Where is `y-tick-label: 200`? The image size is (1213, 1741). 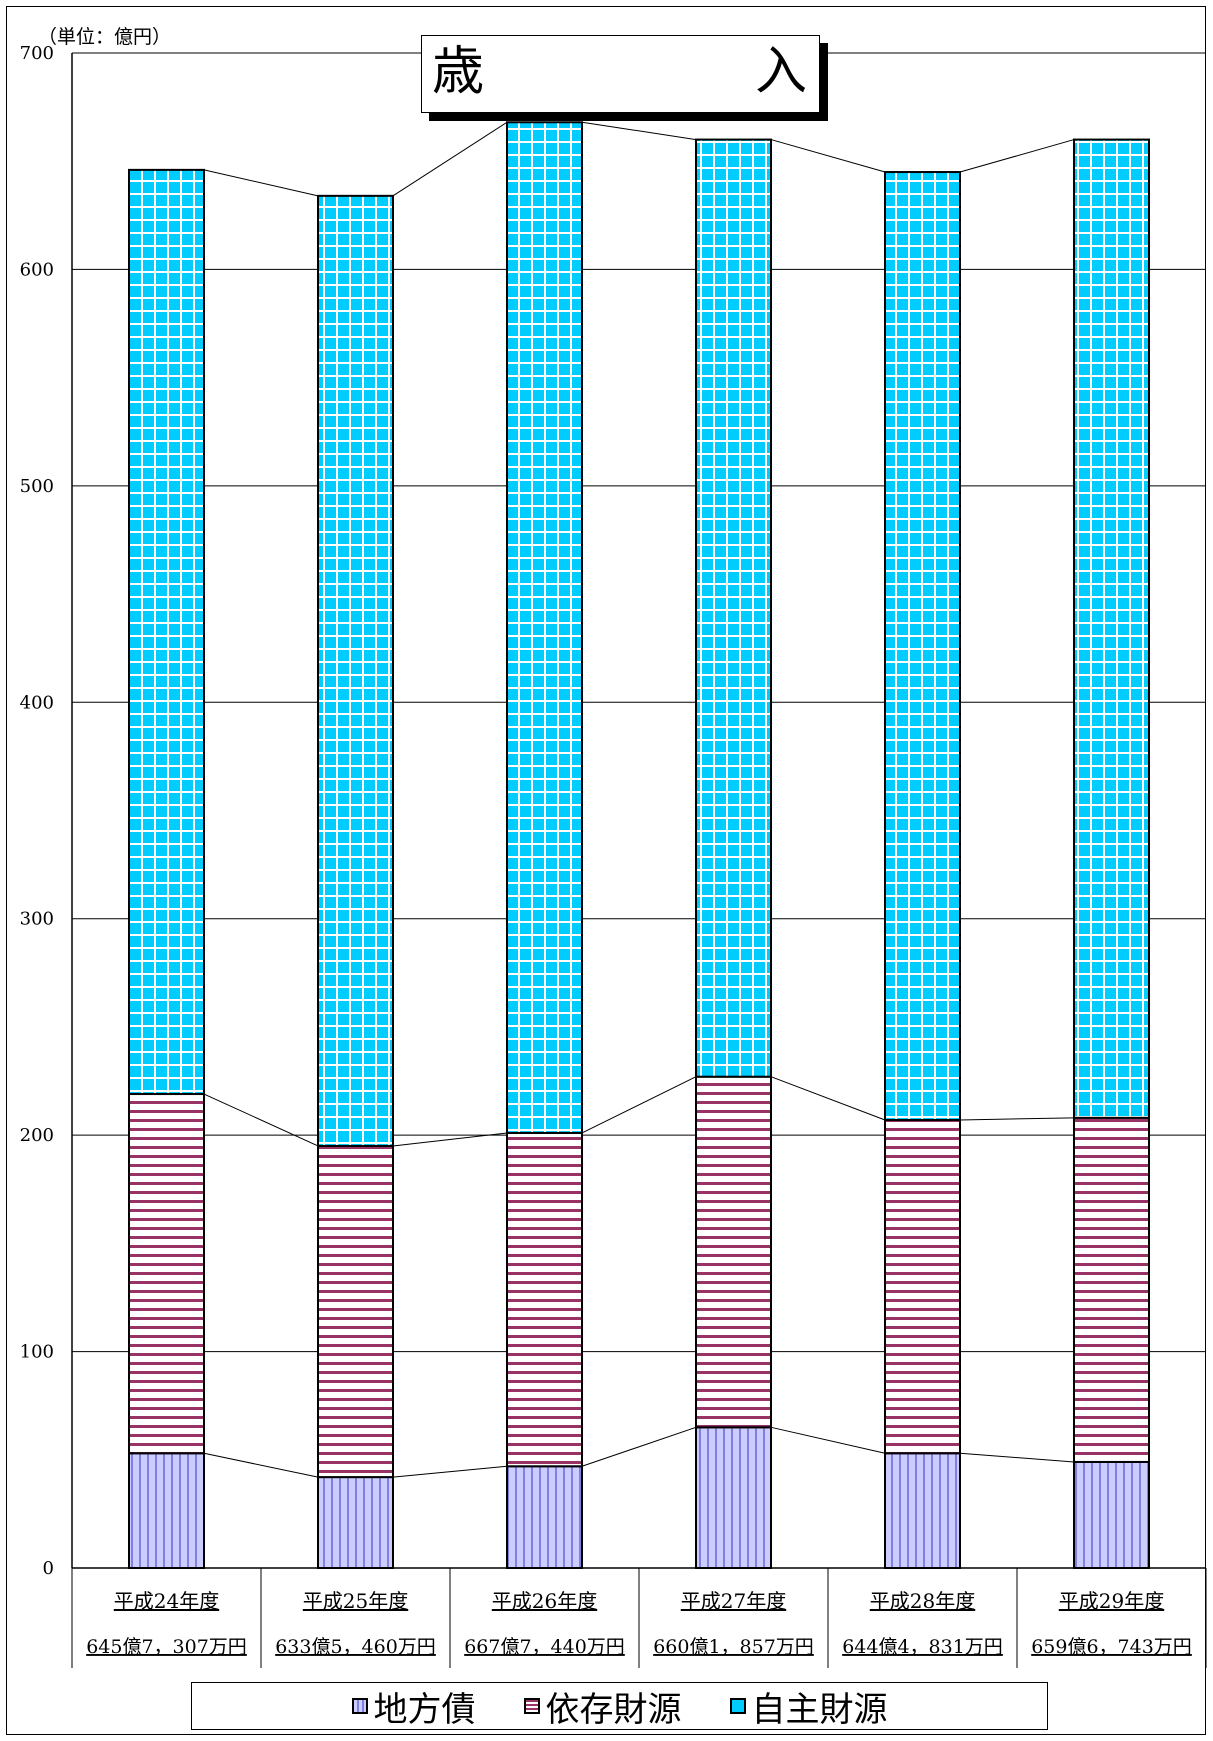 y-tick-label: 200 is located at coordinates (37, 1135).